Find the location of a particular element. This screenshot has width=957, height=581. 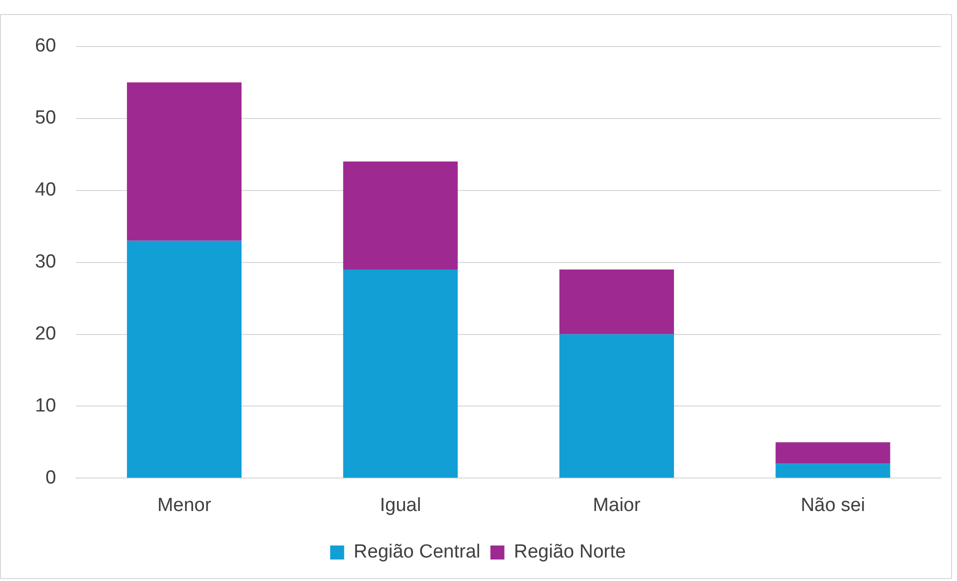

x-tick-label: Menor is located at coordinates (184, 505).